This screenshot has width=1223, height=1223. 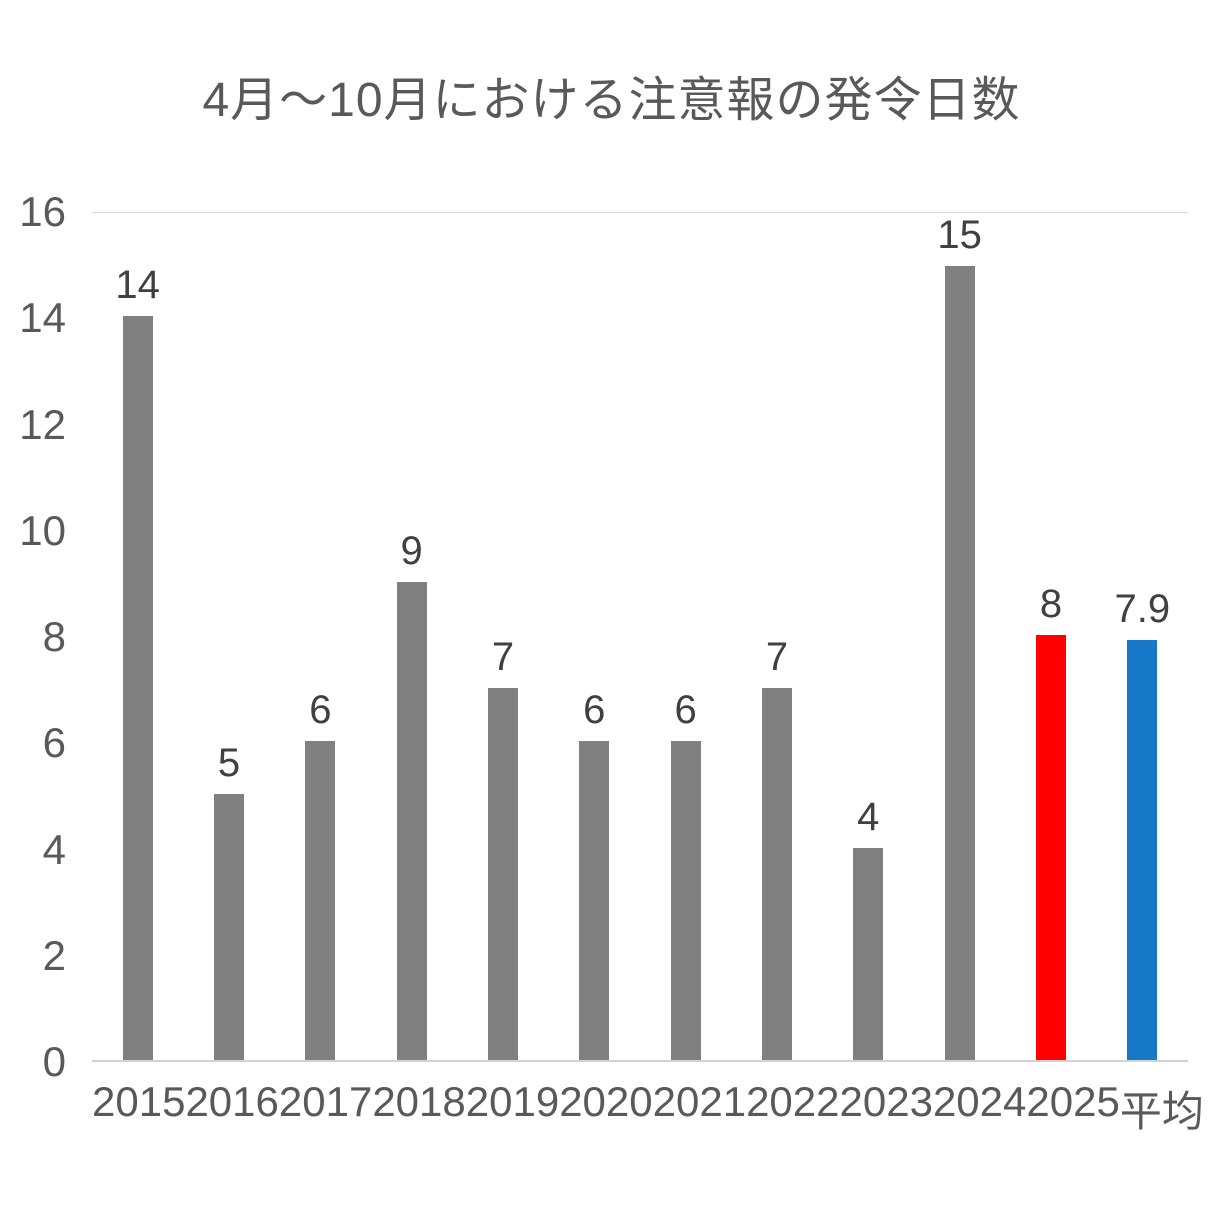 I want to click on bar-value-label-2020: 6, so click(x=594, y=710).